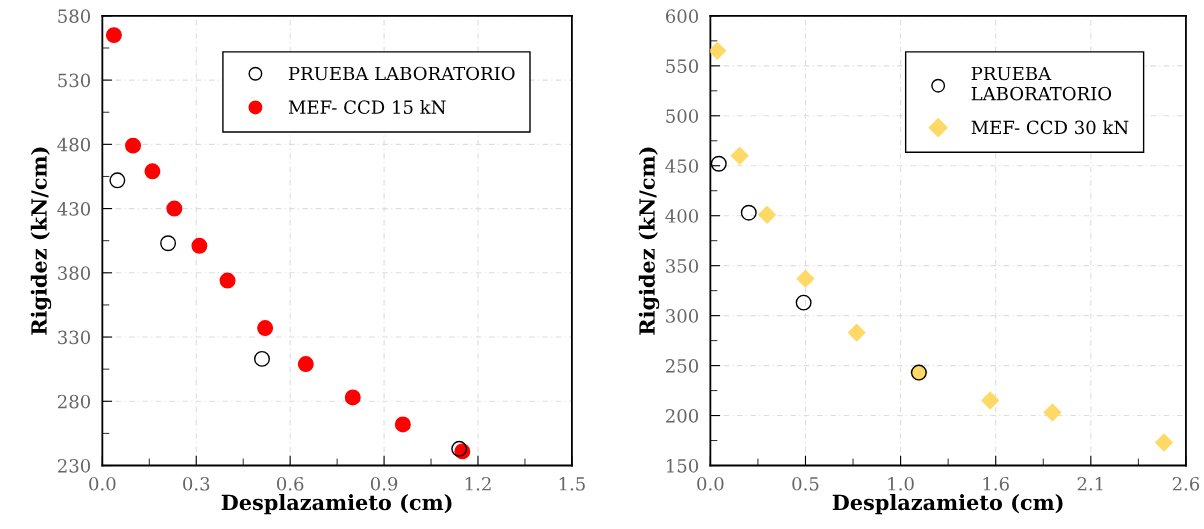 Image resolution: width=1204 pixels, height=529 pixels. What do you see at coordinates (901, 483) in the screenshot?
I see `x-tick-label: 1.0` at bounding box center [901, 483].